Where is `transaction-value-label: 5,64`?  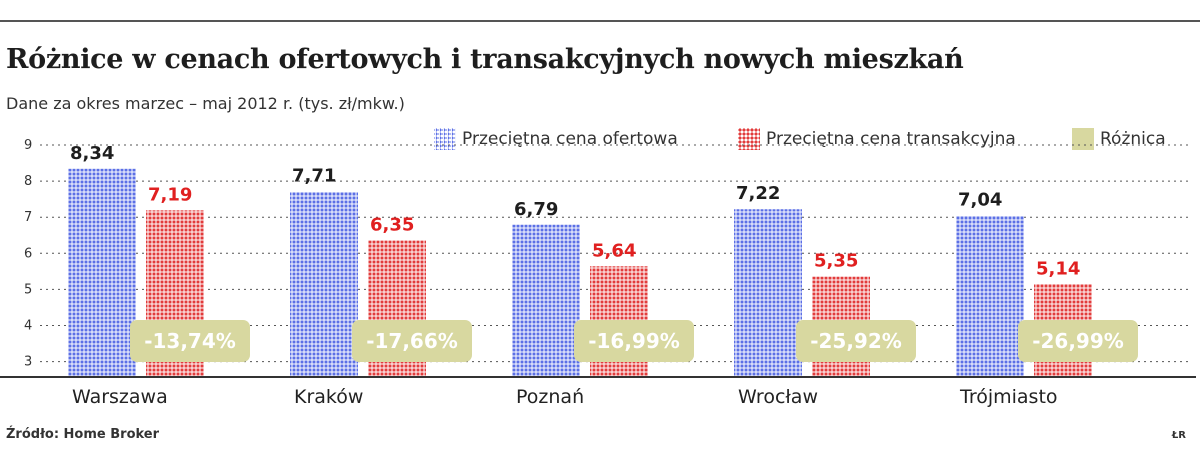 transaction-value-label: 5,64 is located at coordinates (614, 250).